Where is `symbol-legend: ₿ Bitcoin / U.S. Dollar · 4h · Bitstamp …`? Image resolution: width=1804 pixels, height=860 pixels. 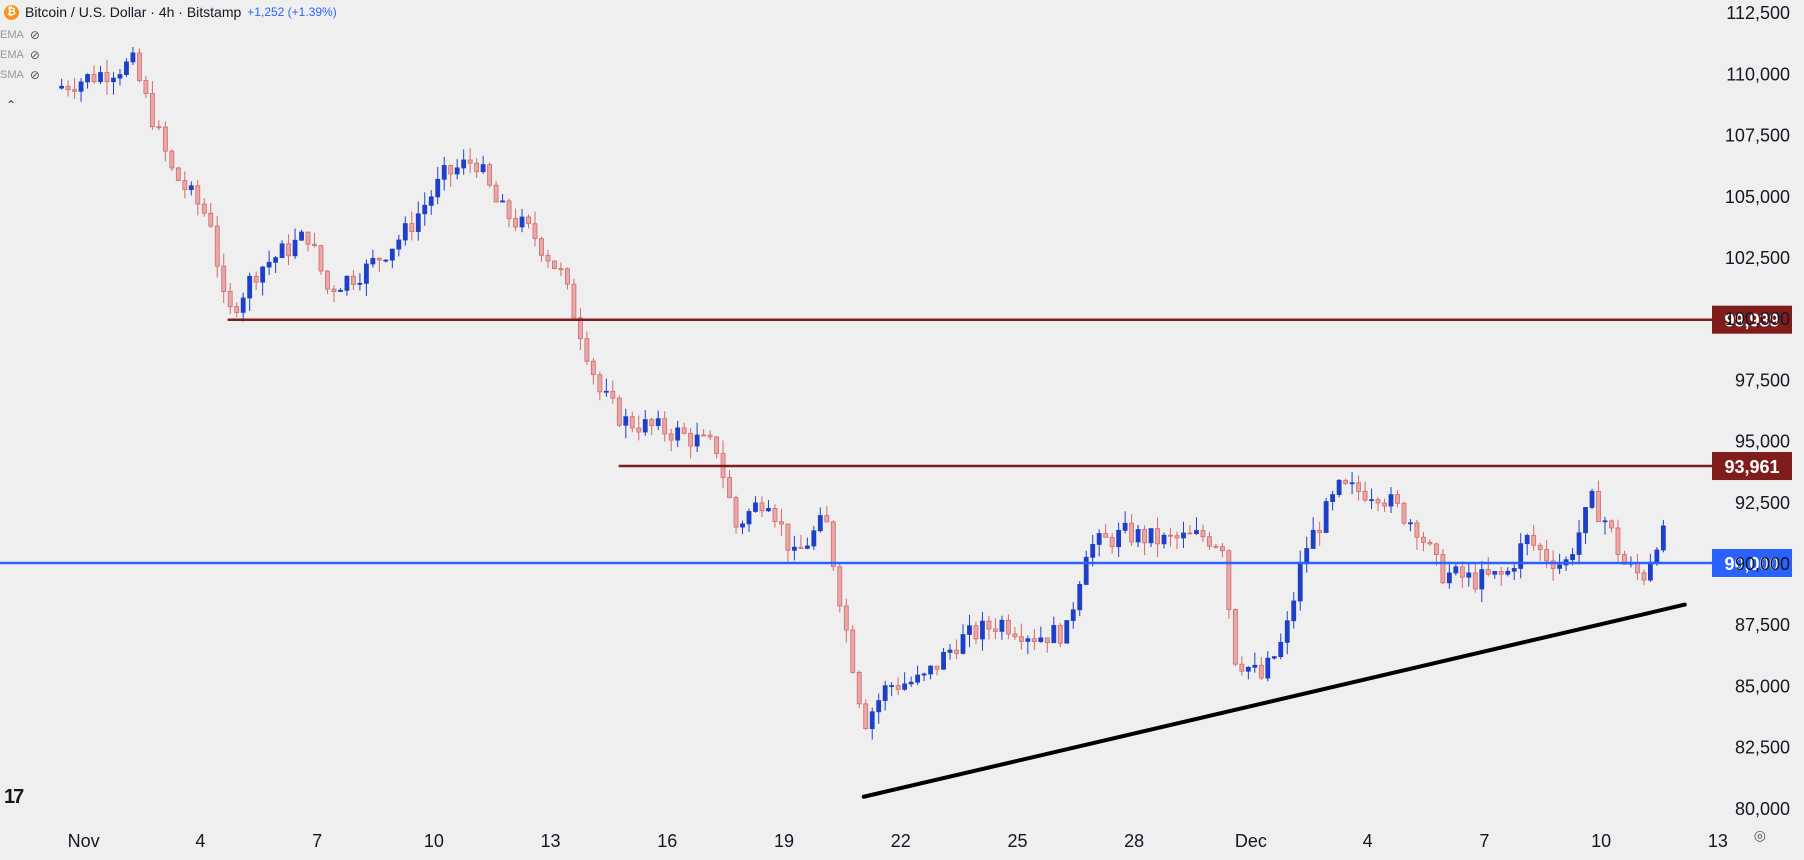
symbol-legend: ₿ Bitcoin / U.S. Dollar · 4h · Bitstamp … is located at coordinates (170, 12).